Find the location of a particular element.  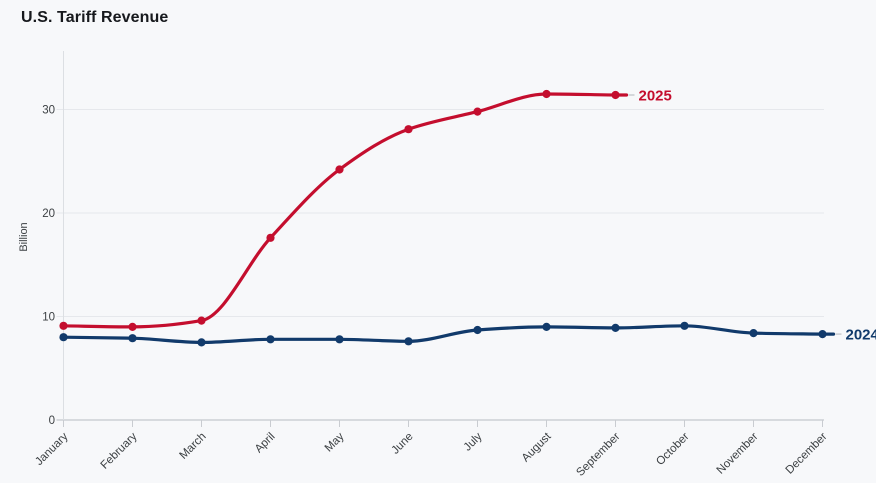

y-axis-title: Billion is located at coordinates (24, 236).